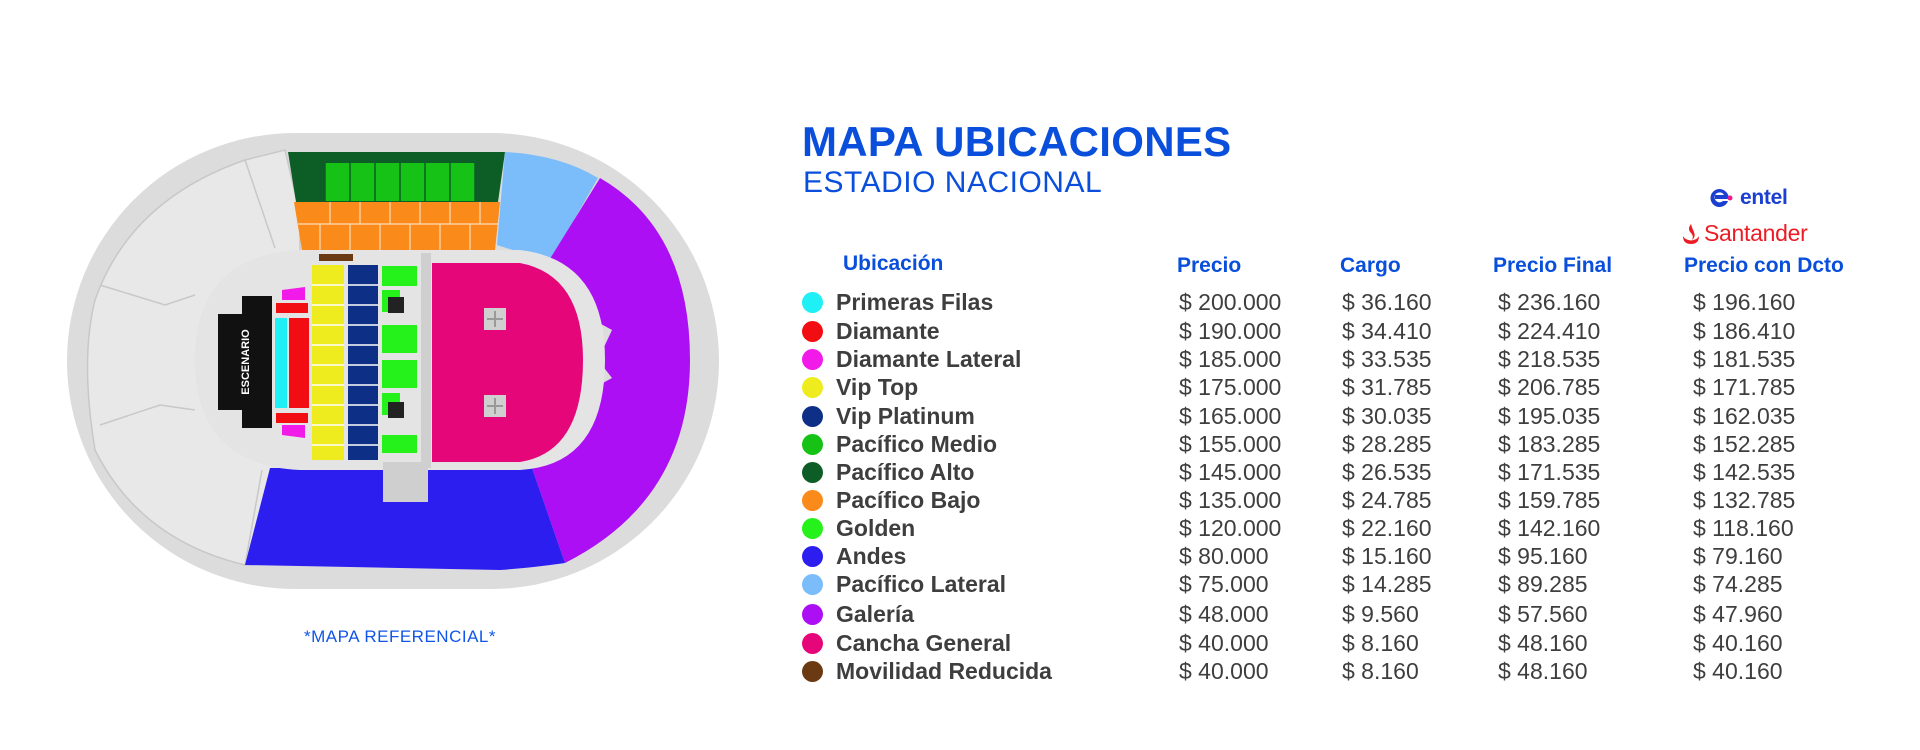  What do you see at coordinates (924, 643) in the screenshot?
I see `section-name: Cancha General` at bounding box center [924, 643].